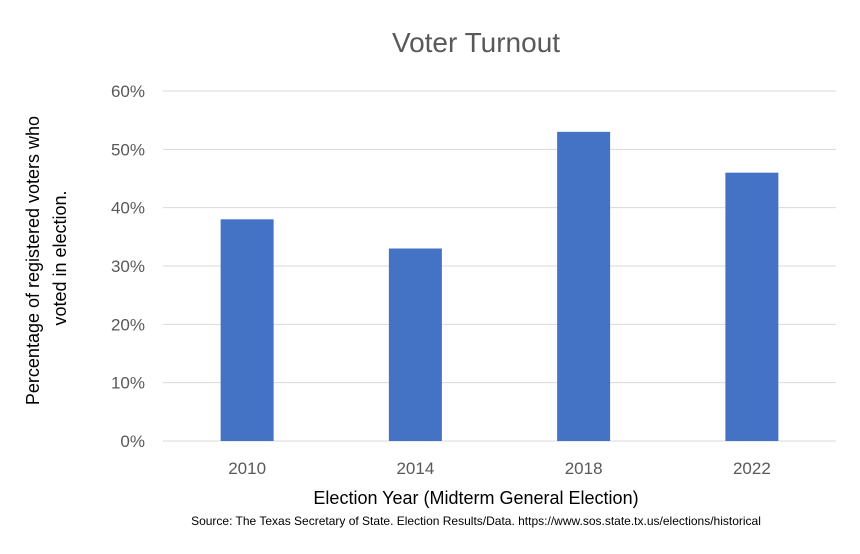 This screenshot has width=860, height=554. I want to click on y-tick-label: 0%, so click(132, 441).